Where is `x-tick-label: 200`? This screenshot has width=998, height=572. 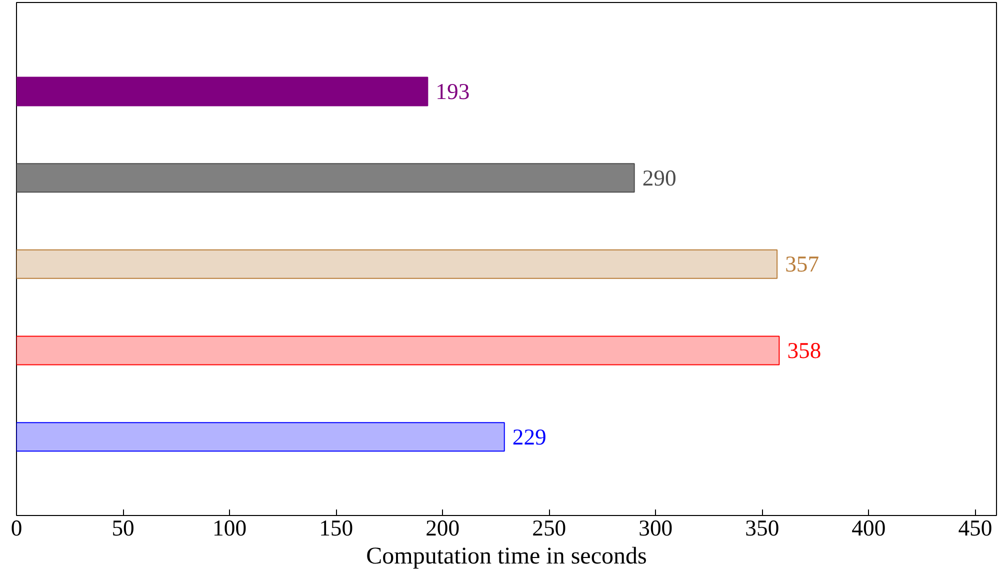
x-tick-label: 200 is located at coordinates (443, 528).